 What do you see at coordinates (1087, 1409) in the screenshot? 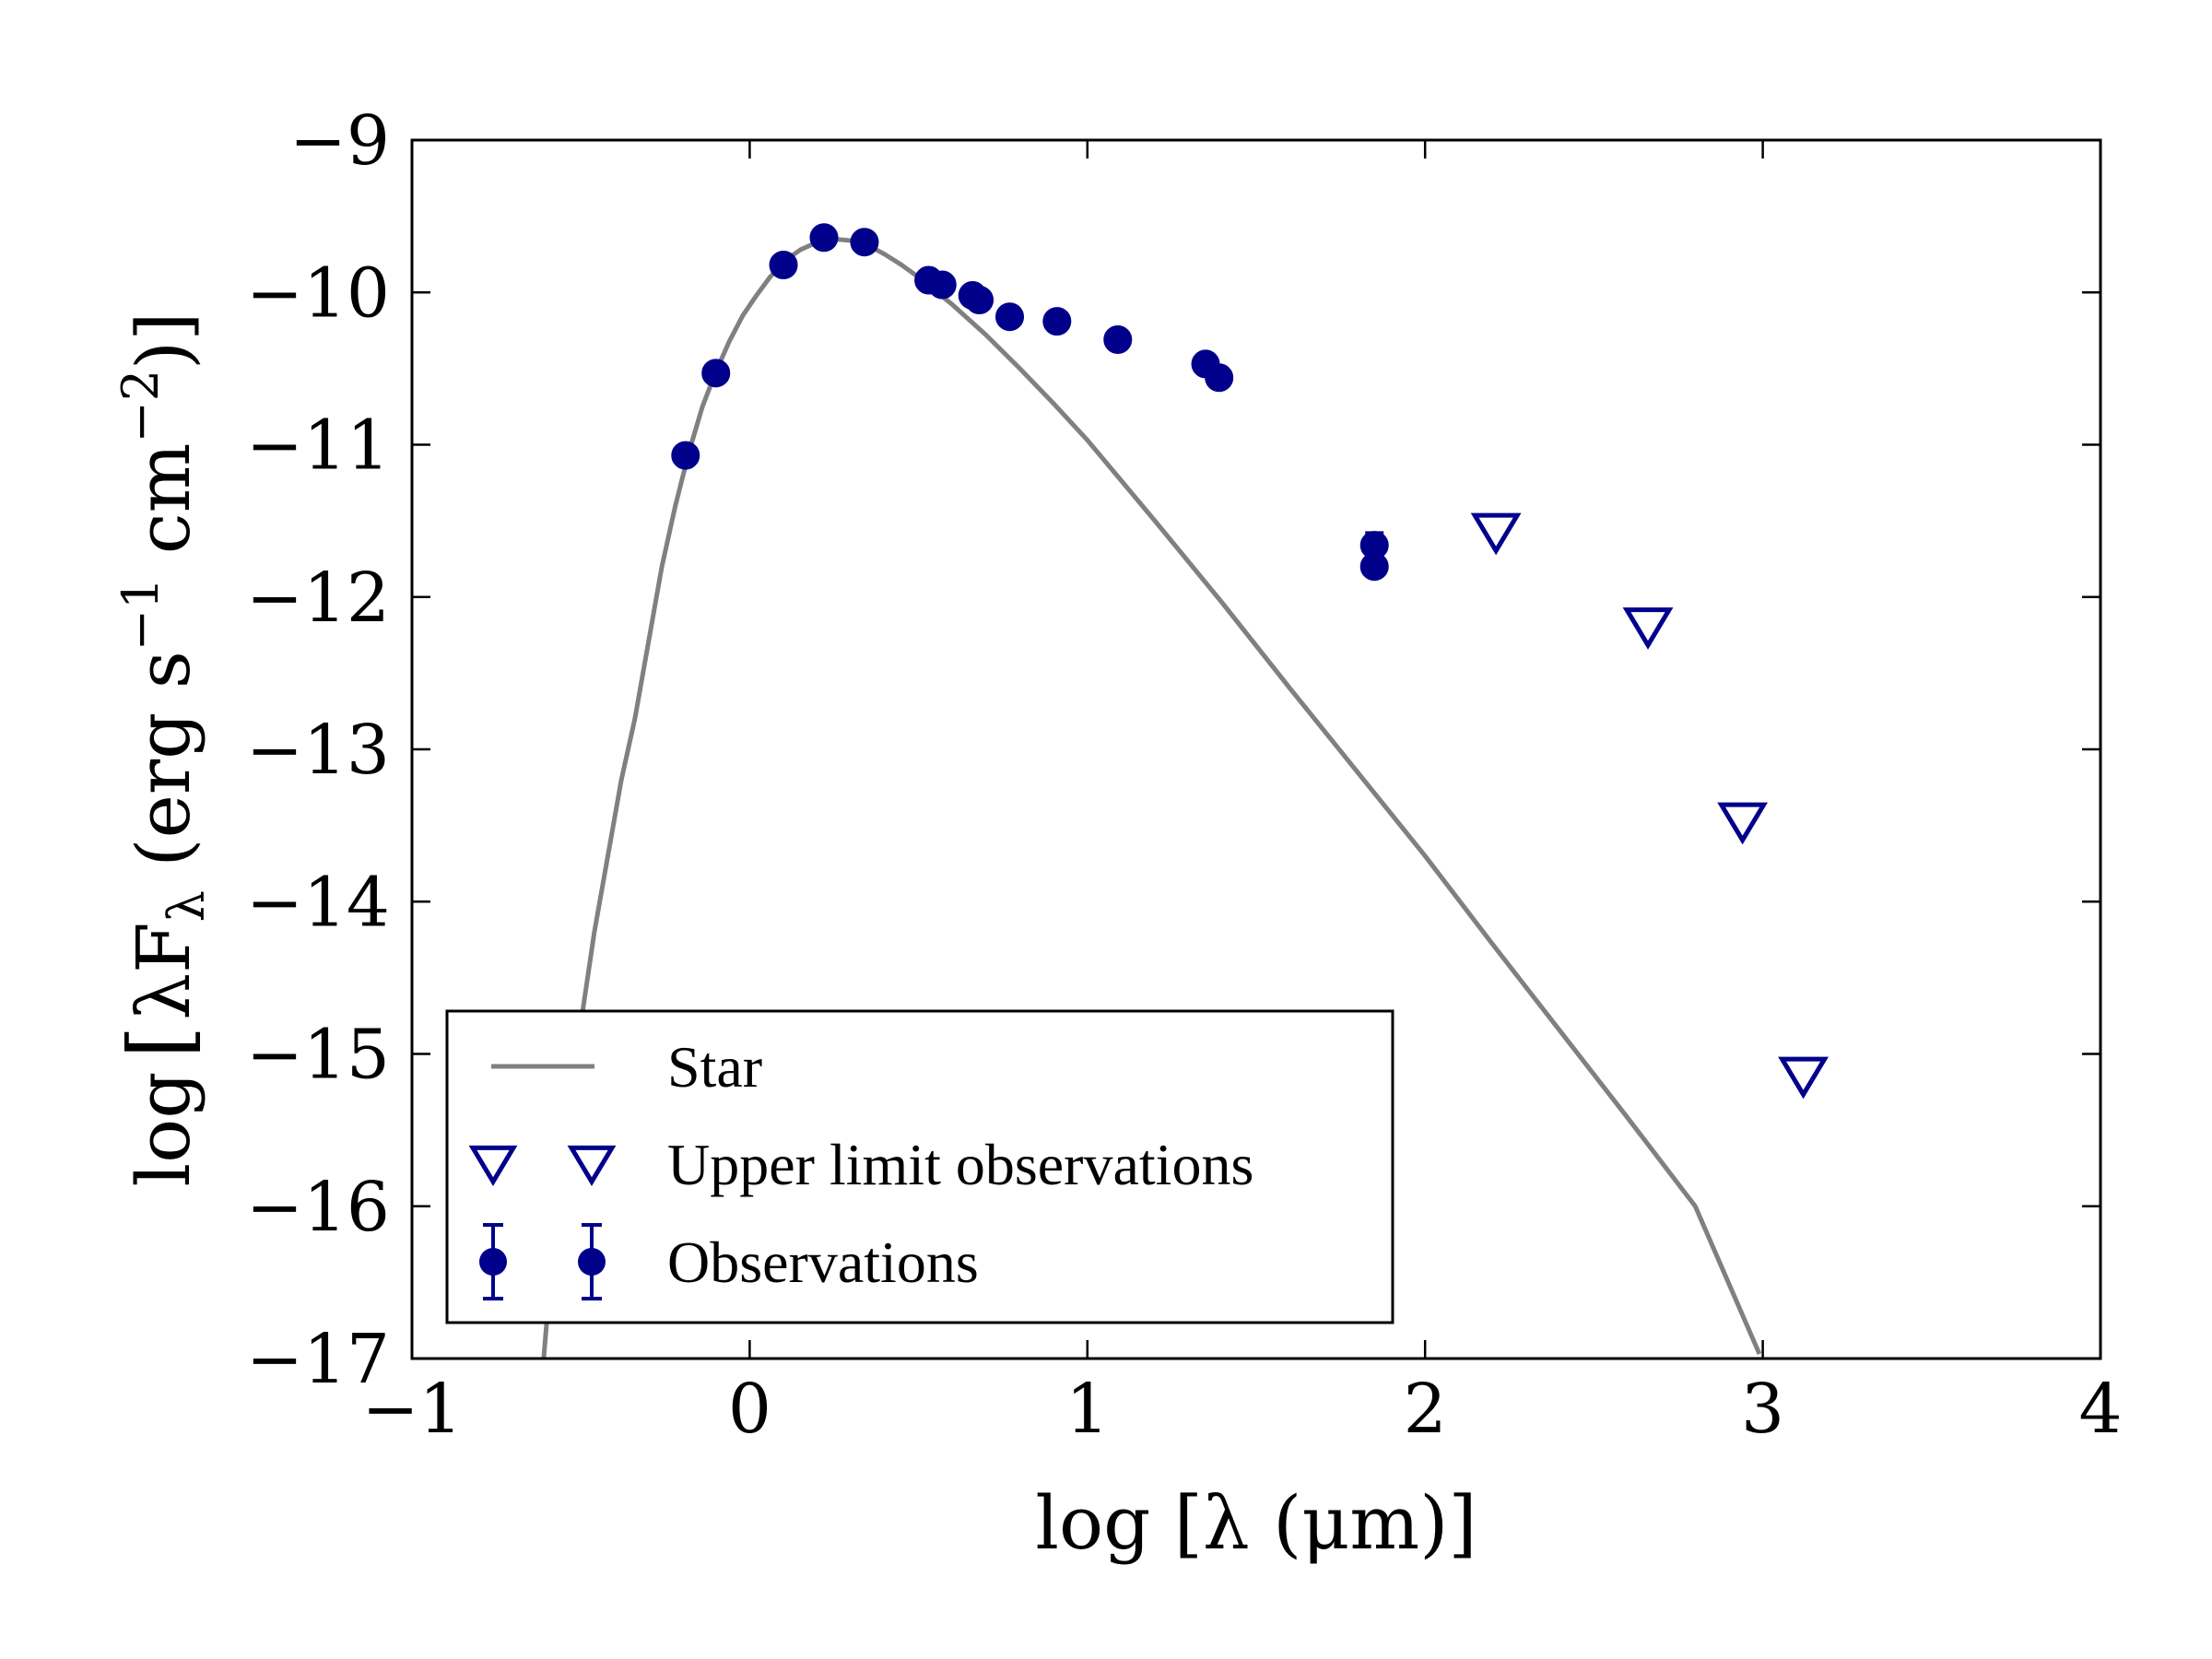
I see `x-tick-label: 1` at bounding box center [1087, 1409].